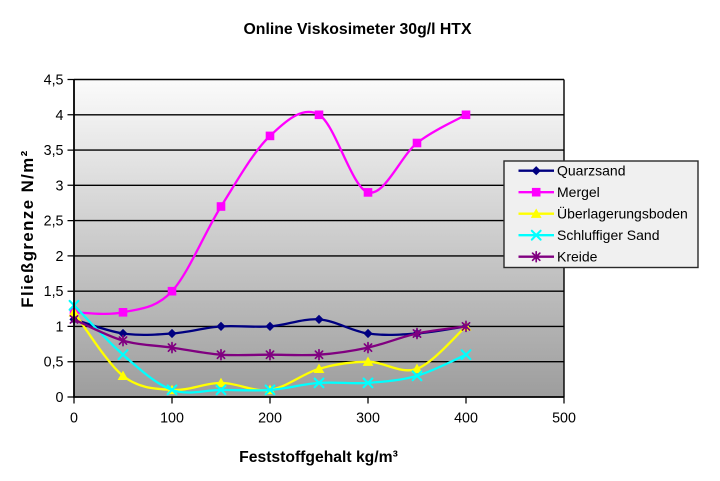 Image resolution: width=720 pixels, height=481 pixels. What do you see at coordinates (172, 419) in the screenshot?
I see `svg-text: 100` at bounding box center [172, 419].